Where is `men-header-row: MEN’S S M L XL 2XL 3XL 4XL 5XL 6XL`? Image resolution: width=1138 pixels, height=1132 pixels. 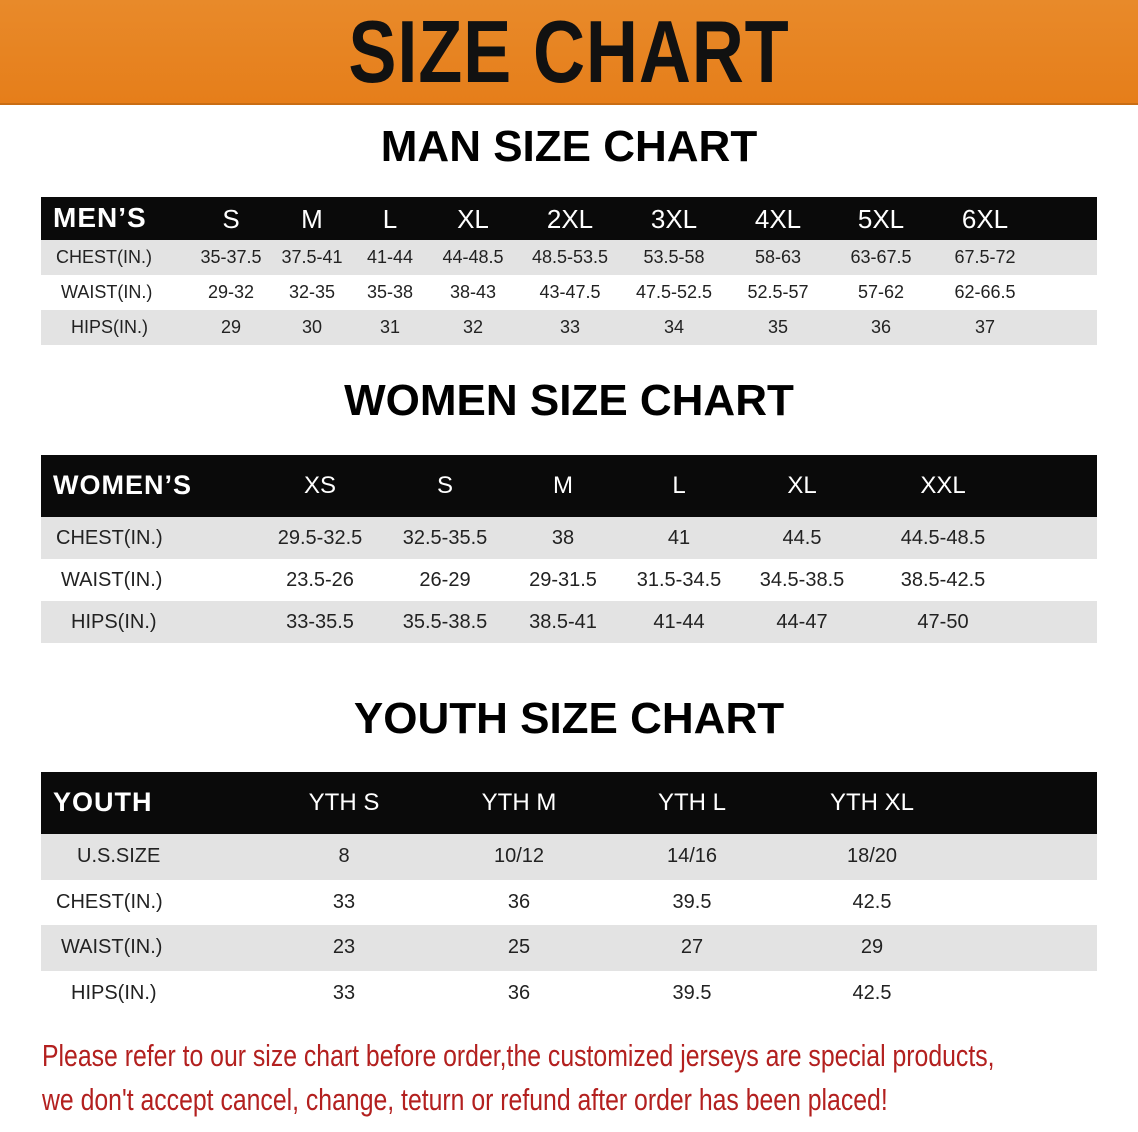
men-header-row: MEN’S S M L XL 2XL 3XL 4XL 5XL 6XL is located at coordinates (569, 218).